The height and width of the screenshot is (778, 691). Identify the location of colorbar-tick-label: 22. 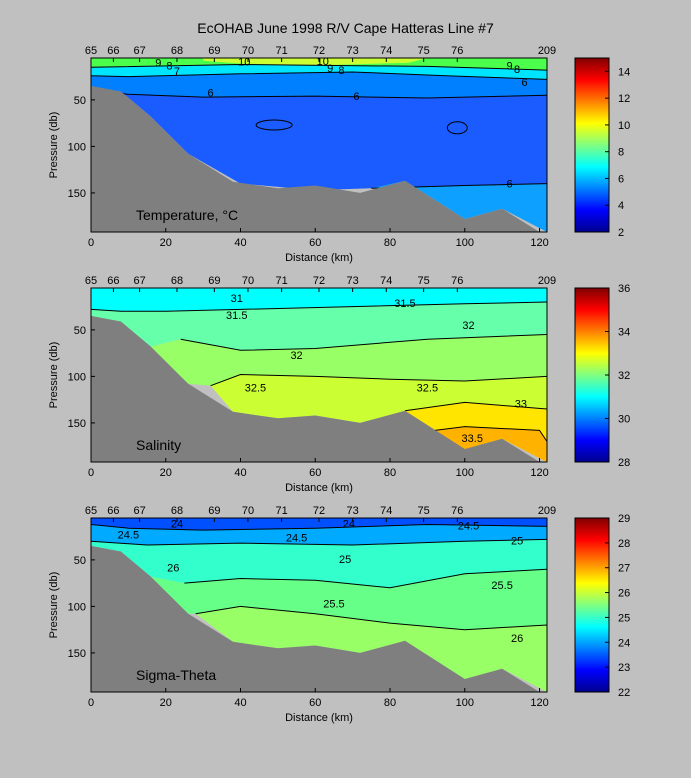
(624, 693).